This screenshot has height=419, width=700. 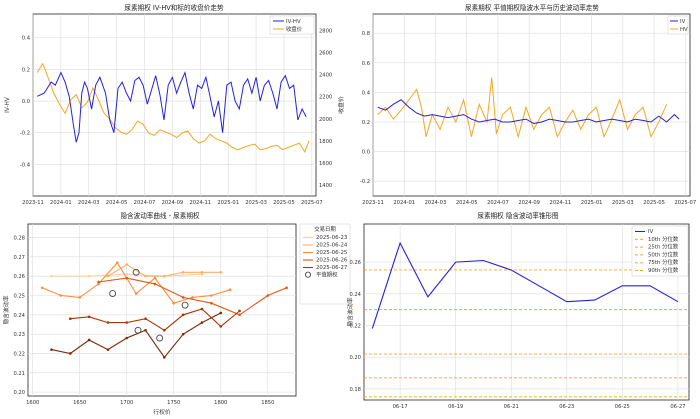 I want to click on x-tick-label: 06-27, so click(x=677, y=407).